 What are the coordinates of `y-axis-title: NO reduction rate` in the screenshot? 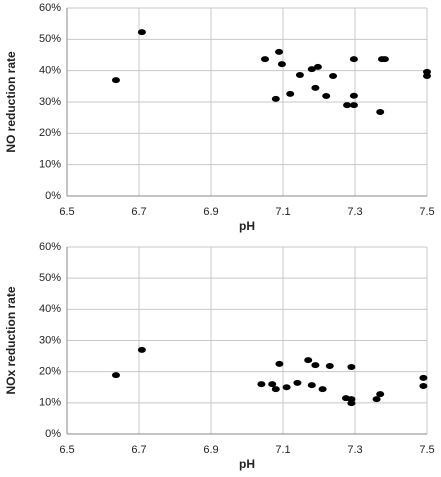 It's located at (11, 102).